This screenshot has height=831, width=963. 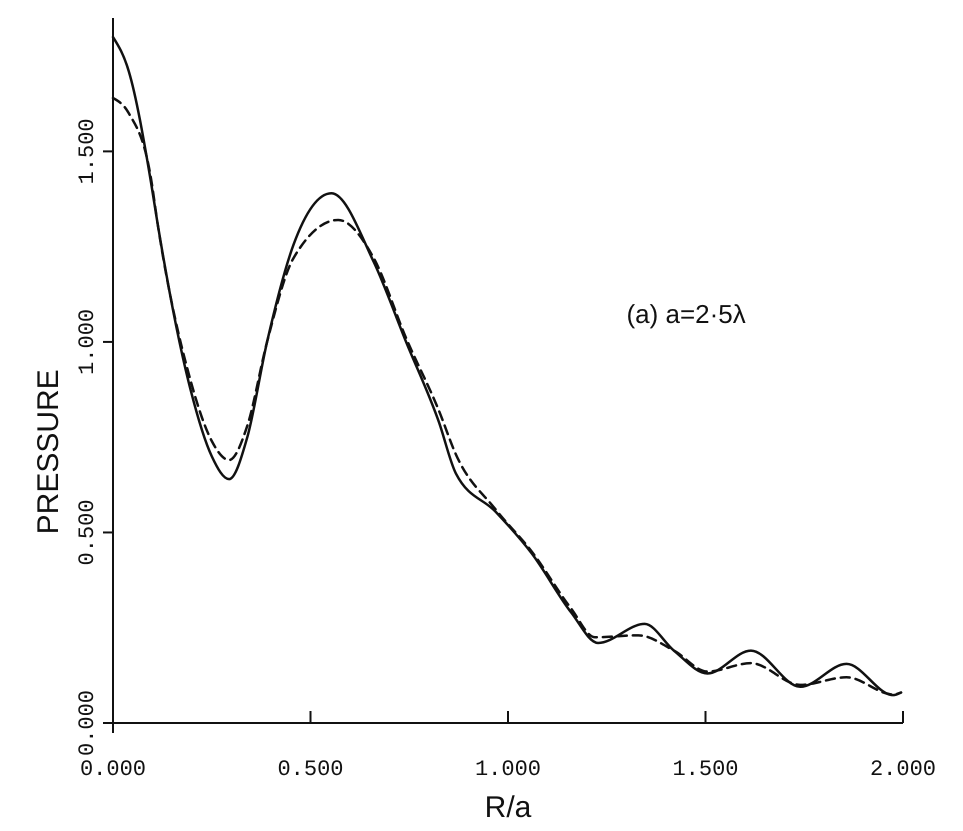 What do you see at coordinates (48, 451) in the screenshot?
I see `y-axis-title: PRESSURE` at bounding box center [48, 451].